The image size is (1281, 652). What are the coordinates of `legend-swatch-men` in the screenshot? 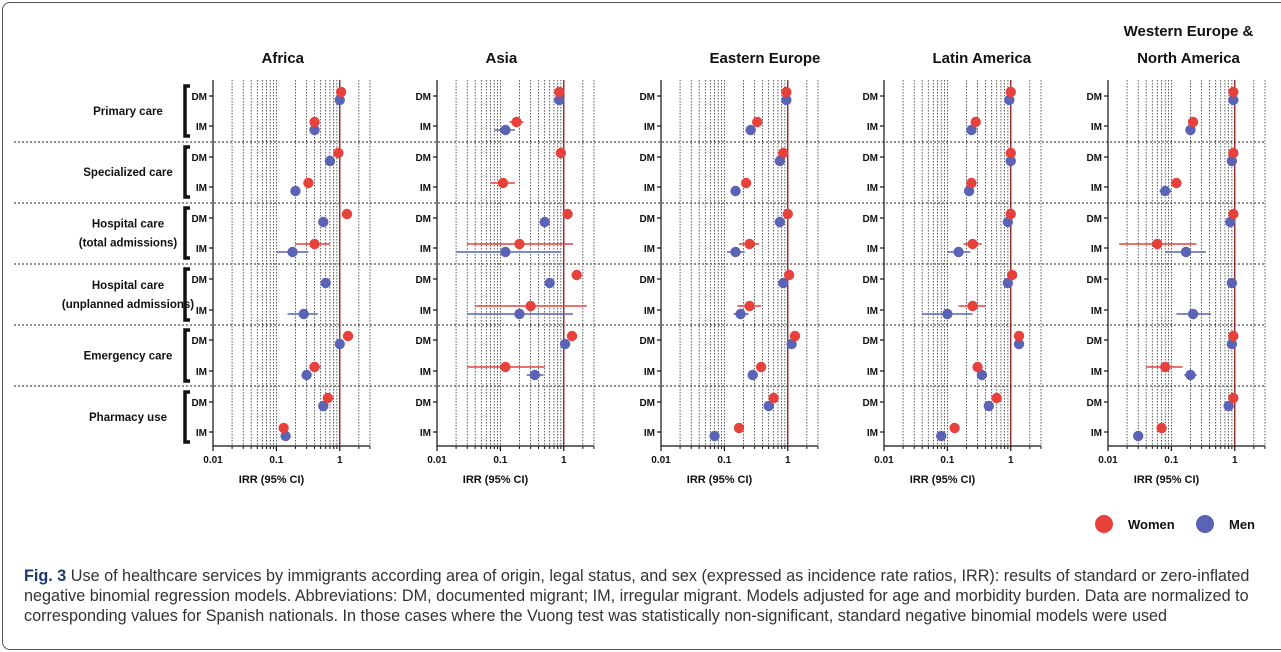 It's located at (1205, 524).